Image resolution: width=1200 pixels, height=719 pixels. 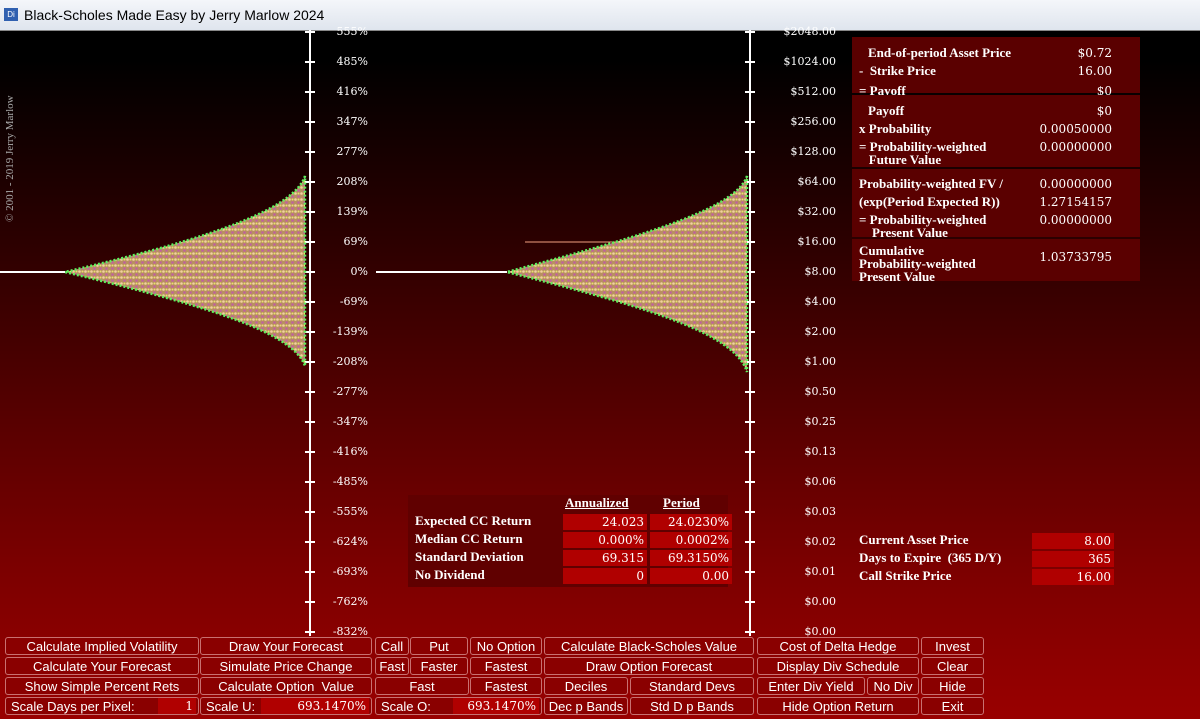 What do you see at coordinates (821, 301) in the screenshot?
I see `axis-label: $4.00` at bounding box center [821, 301].